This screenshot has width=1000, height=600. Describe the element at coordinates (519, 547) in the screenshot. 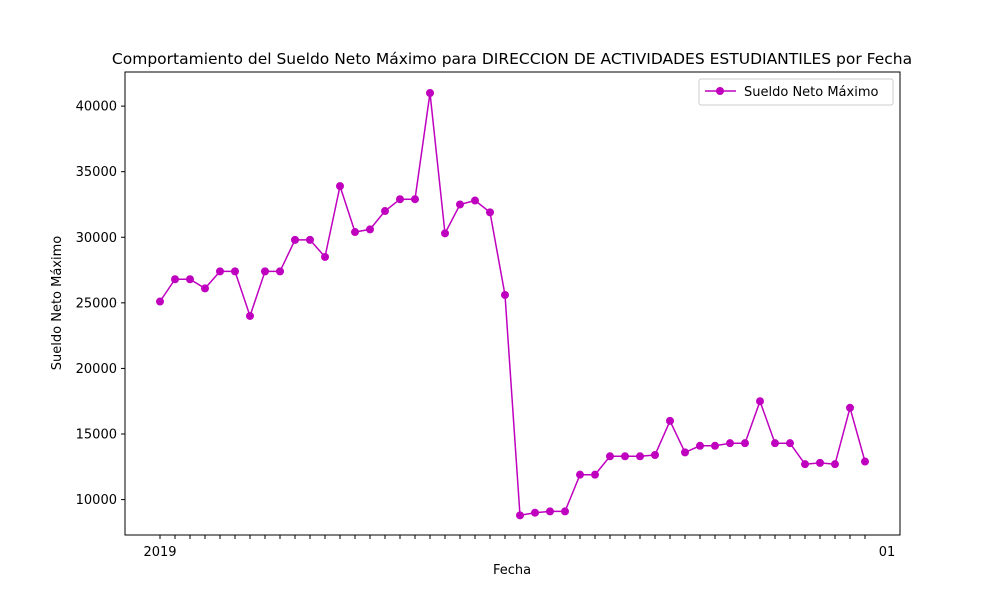

I see `x-axis: 2019 01` at that location.